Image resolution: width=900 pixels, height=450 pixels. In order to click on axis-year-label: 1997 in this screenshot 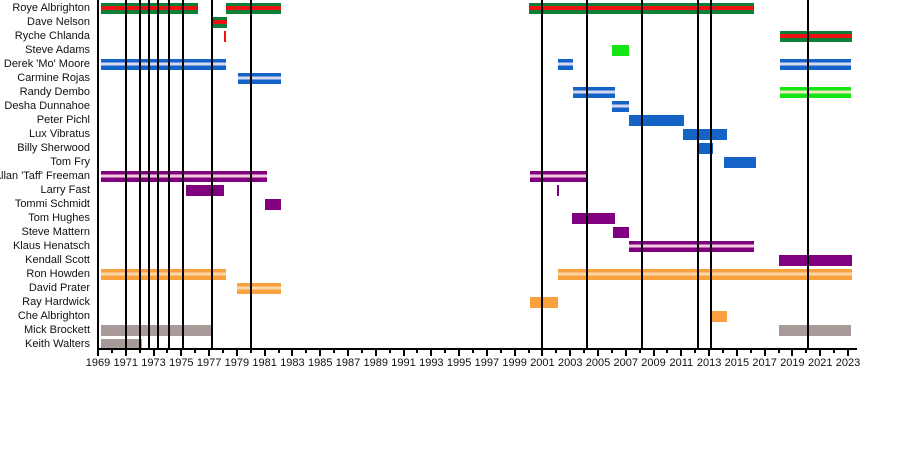, I will do `click(487, 363)`.